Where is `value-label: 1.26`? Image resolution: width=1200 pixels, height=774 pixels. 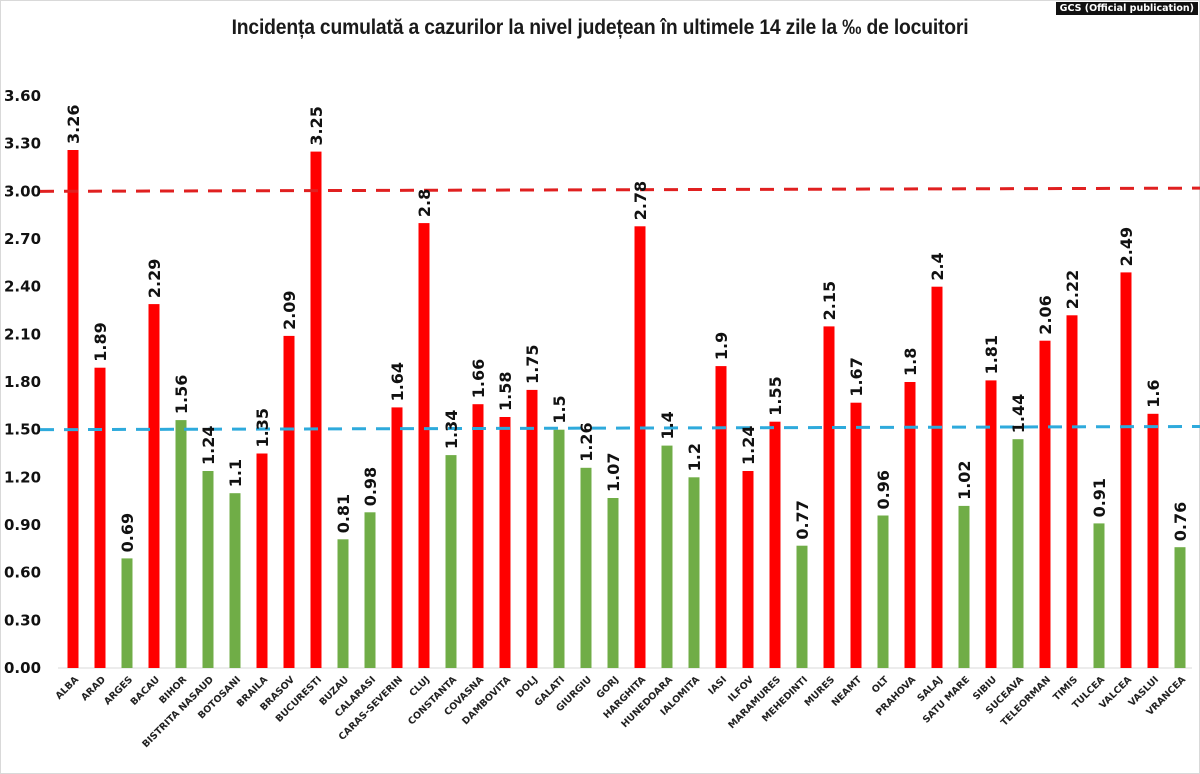 value-label: 1.26 is located at coordinates (586, 441).